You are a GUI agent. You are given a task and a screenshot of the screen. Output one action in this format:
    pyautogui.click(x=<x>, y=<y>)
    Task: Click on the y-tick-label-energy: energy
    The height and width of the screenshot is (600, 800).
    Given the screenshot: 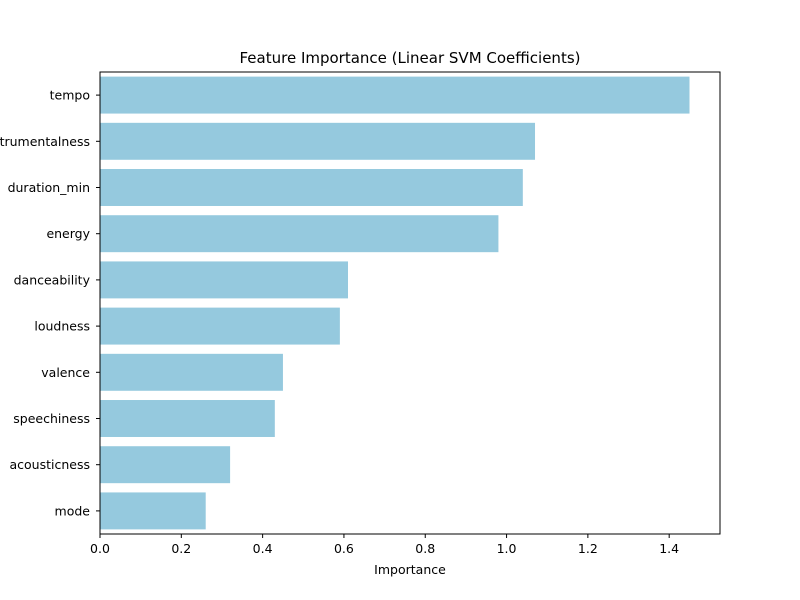 What is the action you would take?
    pyautogui.click(x=68, y=233)
    